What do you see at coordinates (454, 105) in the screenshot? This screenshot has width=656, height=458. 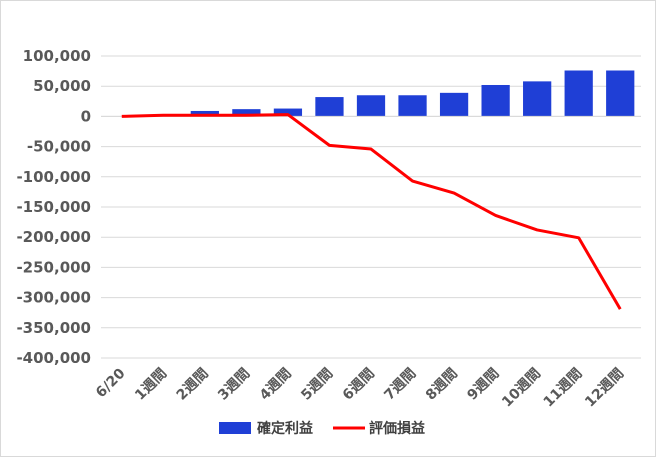 I see `bar-8週間` at bounding box center [454, 105].